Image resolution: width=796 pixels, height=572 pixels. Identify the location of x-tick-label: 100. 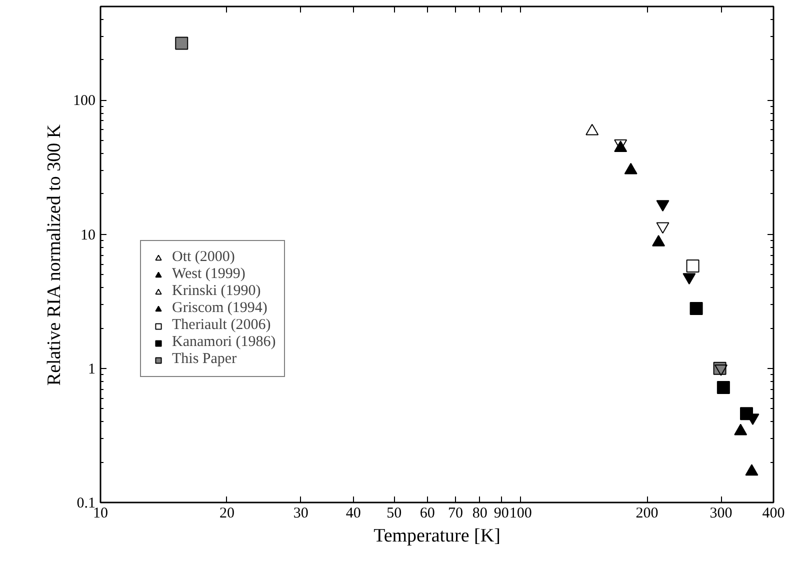
(520, 514).